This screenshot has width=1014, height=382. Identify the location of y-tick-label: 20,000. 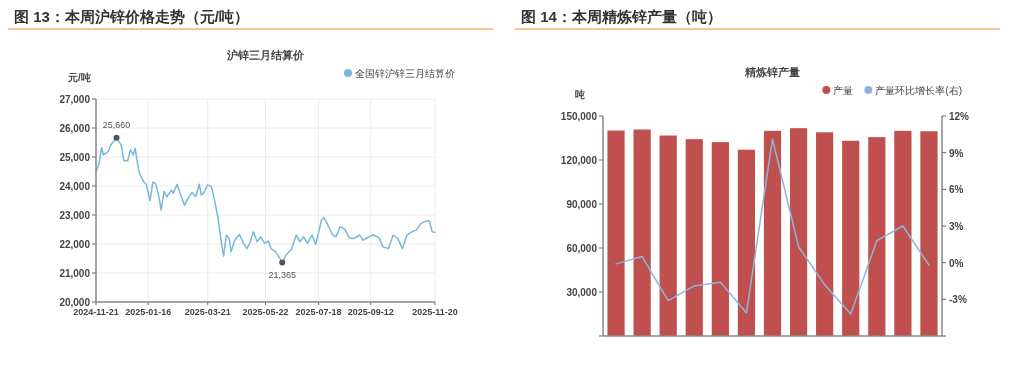
(75, 302).